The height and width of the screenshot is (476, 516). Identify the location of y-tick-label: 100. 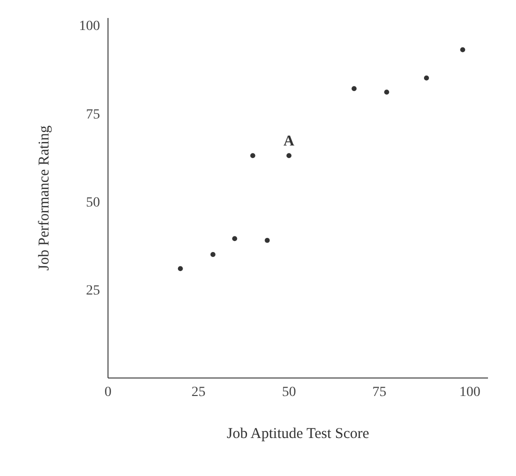
(89, 26).